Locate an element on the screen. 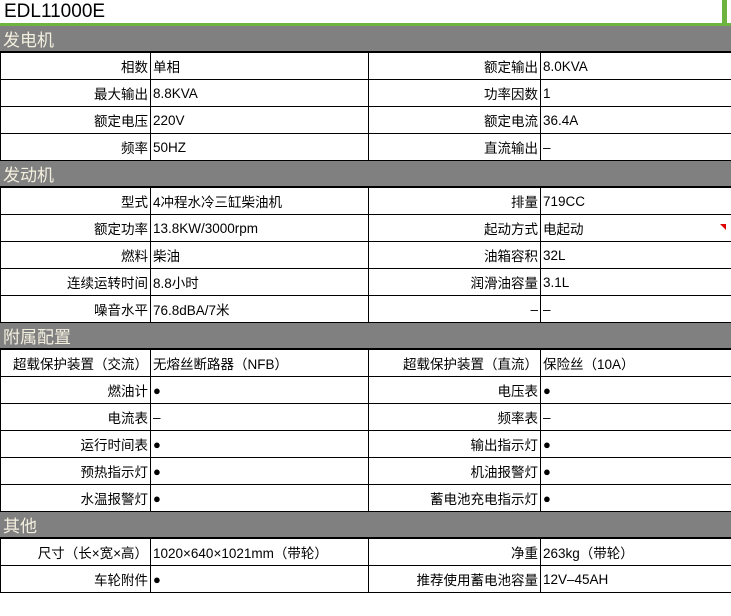 This screenshot has width=731, height=616. table-row: 水温报警灯 ● 蓄电池充电指示灯 ● is located at coordinates (365, 498).